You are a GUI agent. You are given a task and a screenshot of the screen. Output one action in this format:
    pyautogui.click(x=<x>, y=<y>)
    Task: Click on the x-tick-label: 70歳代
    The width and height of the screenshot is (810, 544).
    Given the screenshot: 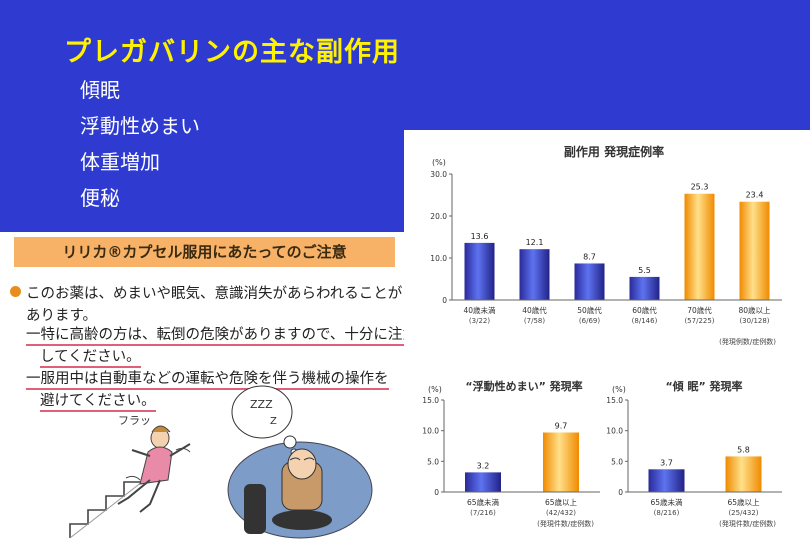 What is the action you would take?
    pyautogui.click(x=699, y=310)
    